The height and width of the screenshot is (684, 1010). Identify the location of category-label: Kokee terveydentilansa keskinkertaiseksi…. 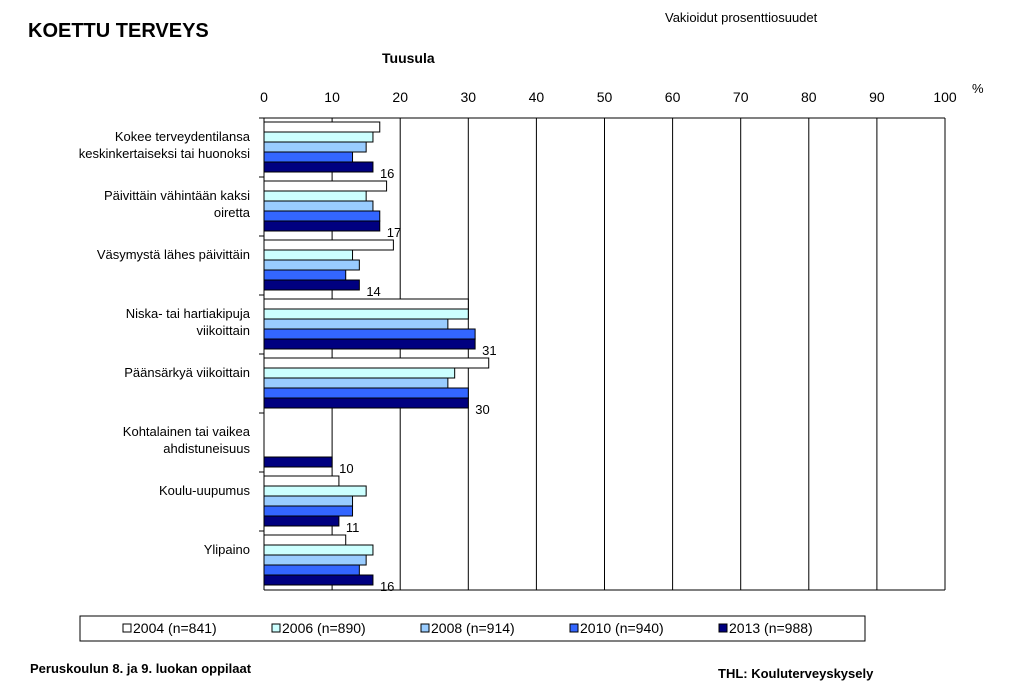
(164, 145).